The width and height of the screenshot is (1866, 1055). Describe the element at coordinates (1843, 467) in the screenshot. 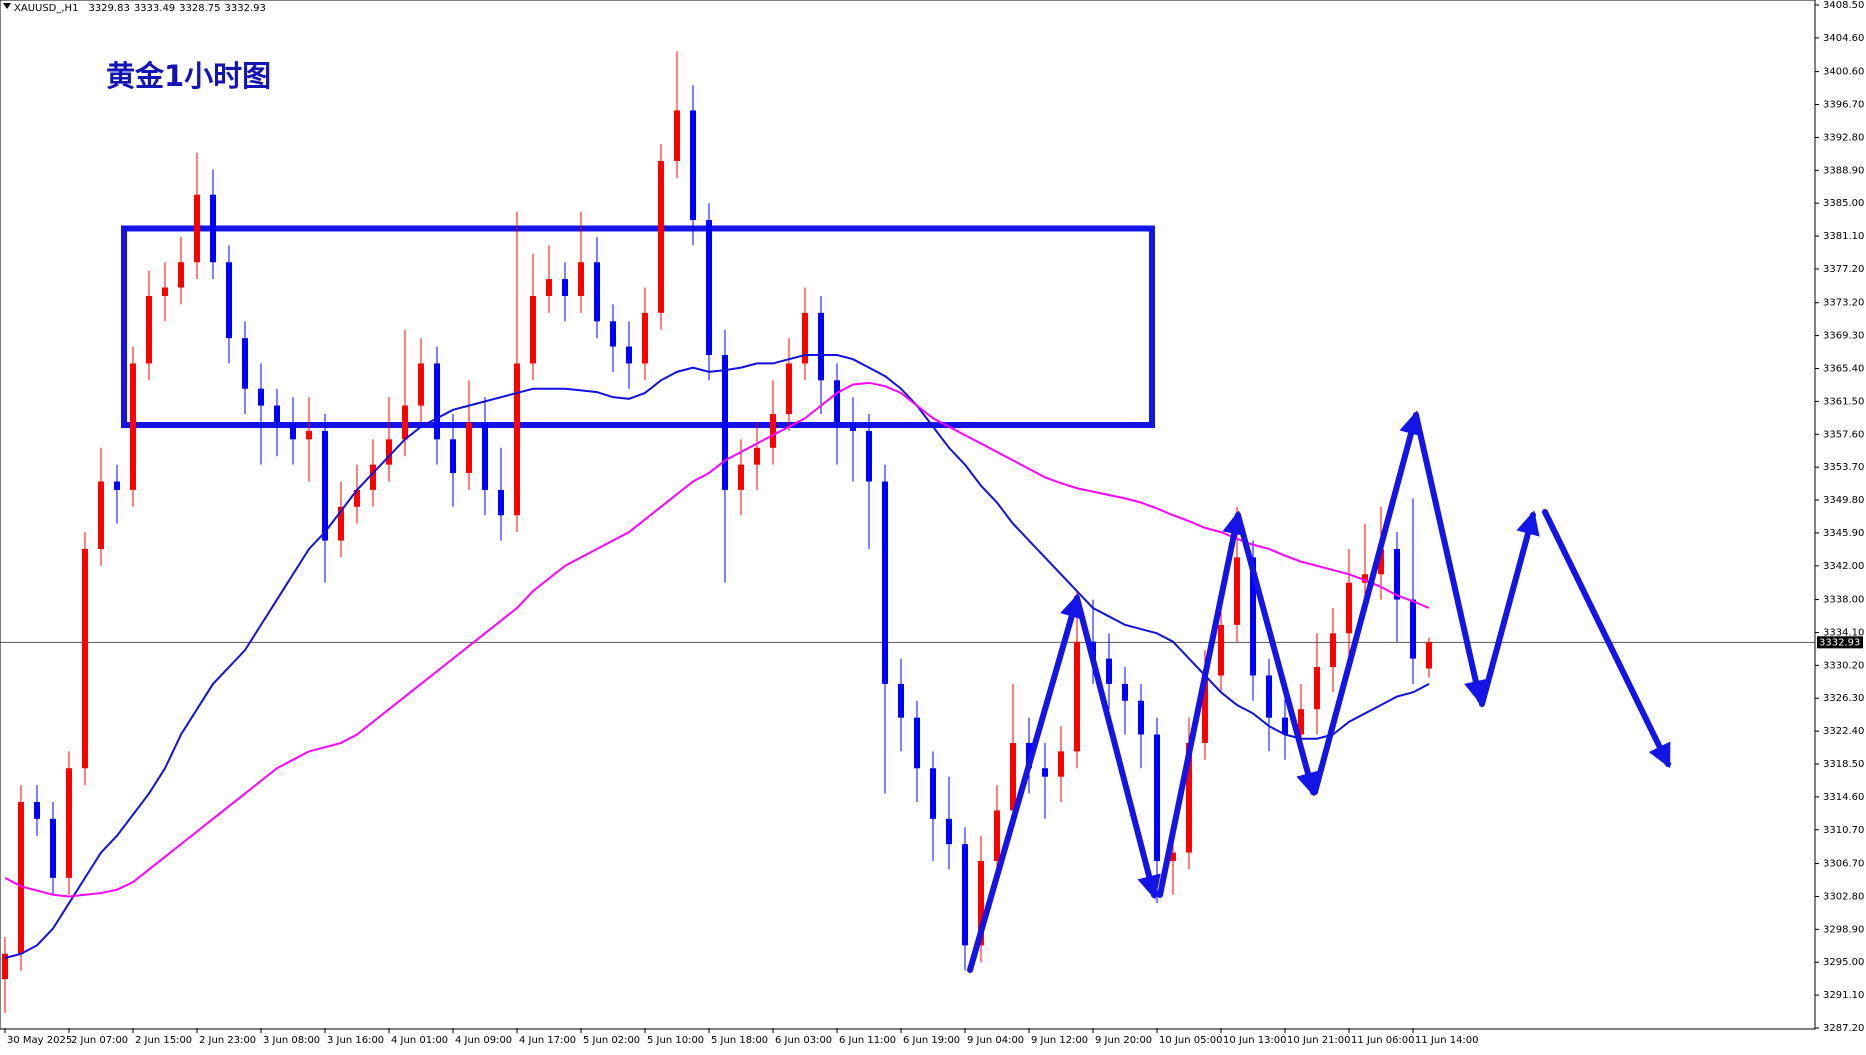

I see `y-tick-label: 3353.70` at that location.